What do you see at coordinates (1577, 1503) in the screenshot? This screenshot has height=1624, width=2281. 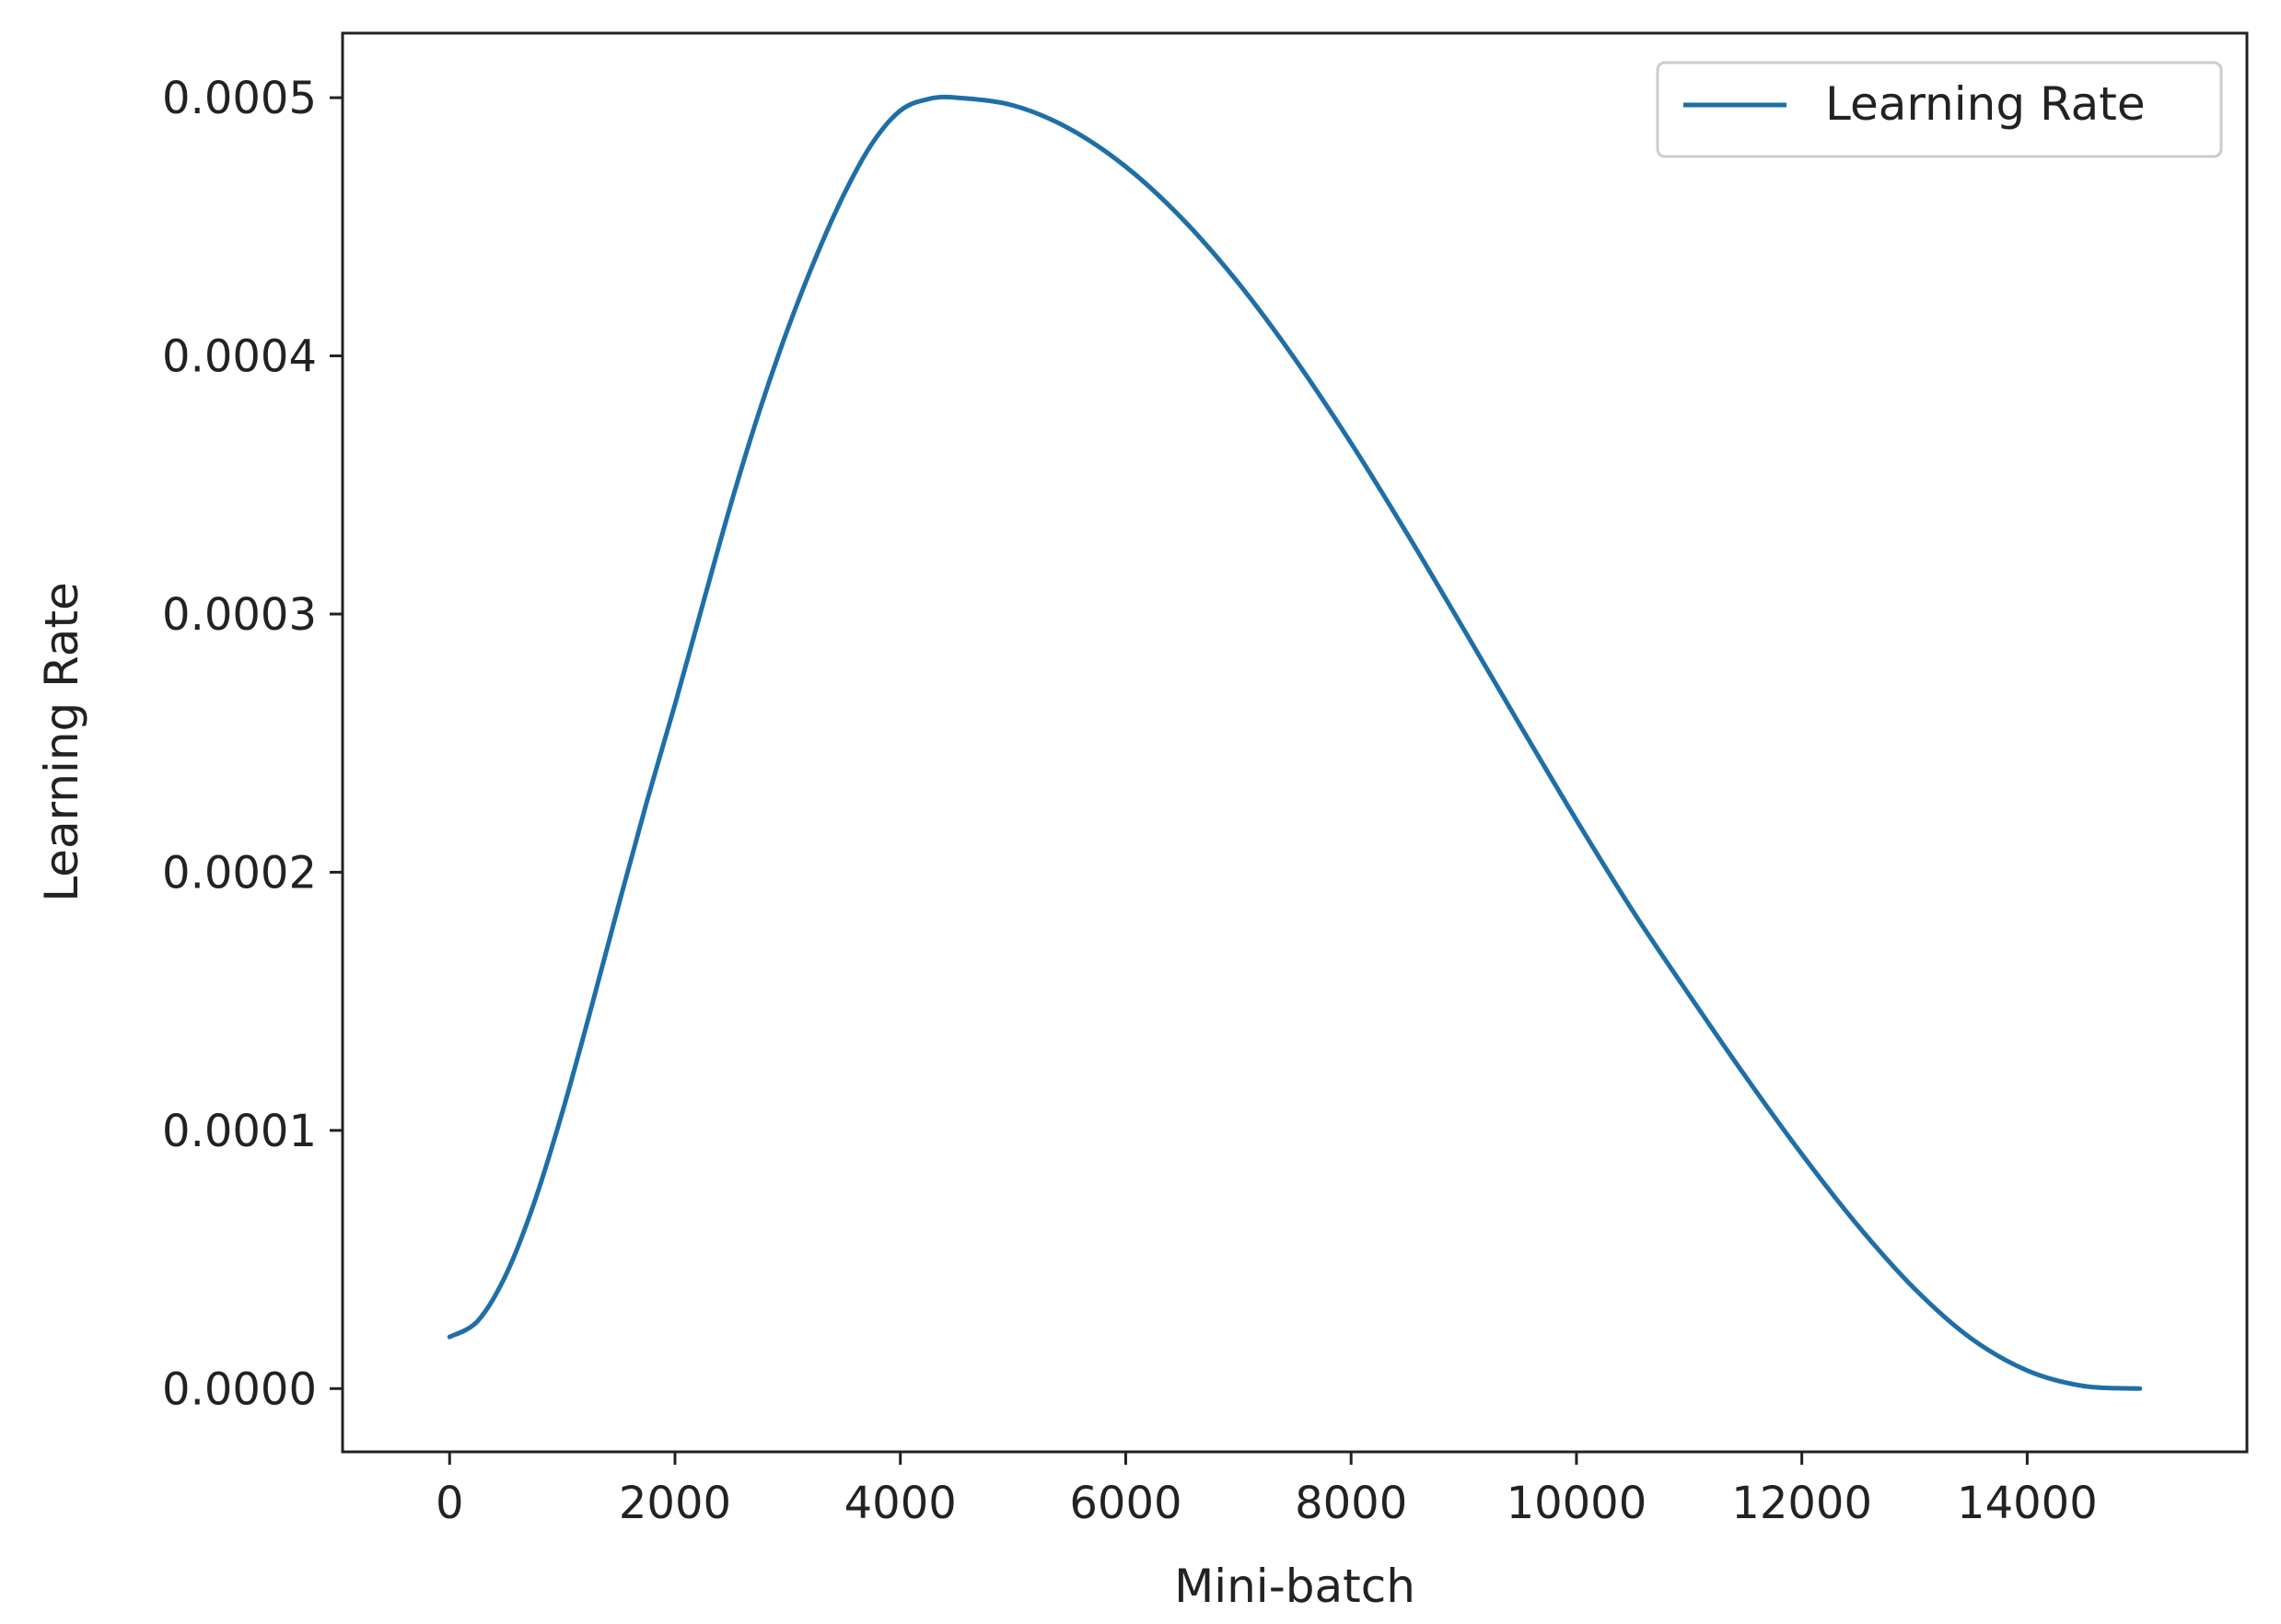 I see `x-tick-label: 10000` at bounding box center [1577, 1503].